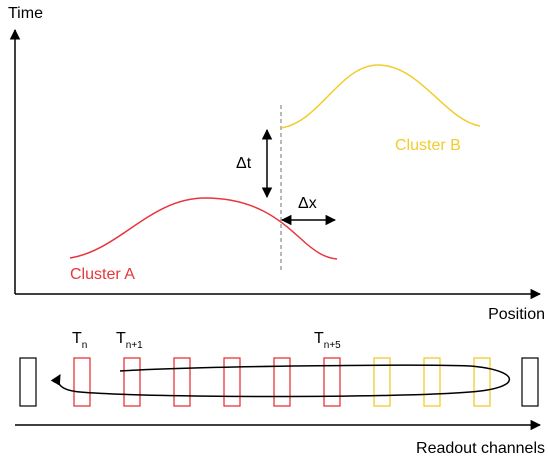 Image resolution: width=548 pixels, height=459 pixels. Describe the element at coordinates (380, 96) in the screenshot. I see `cluster-b-curve` at that location.